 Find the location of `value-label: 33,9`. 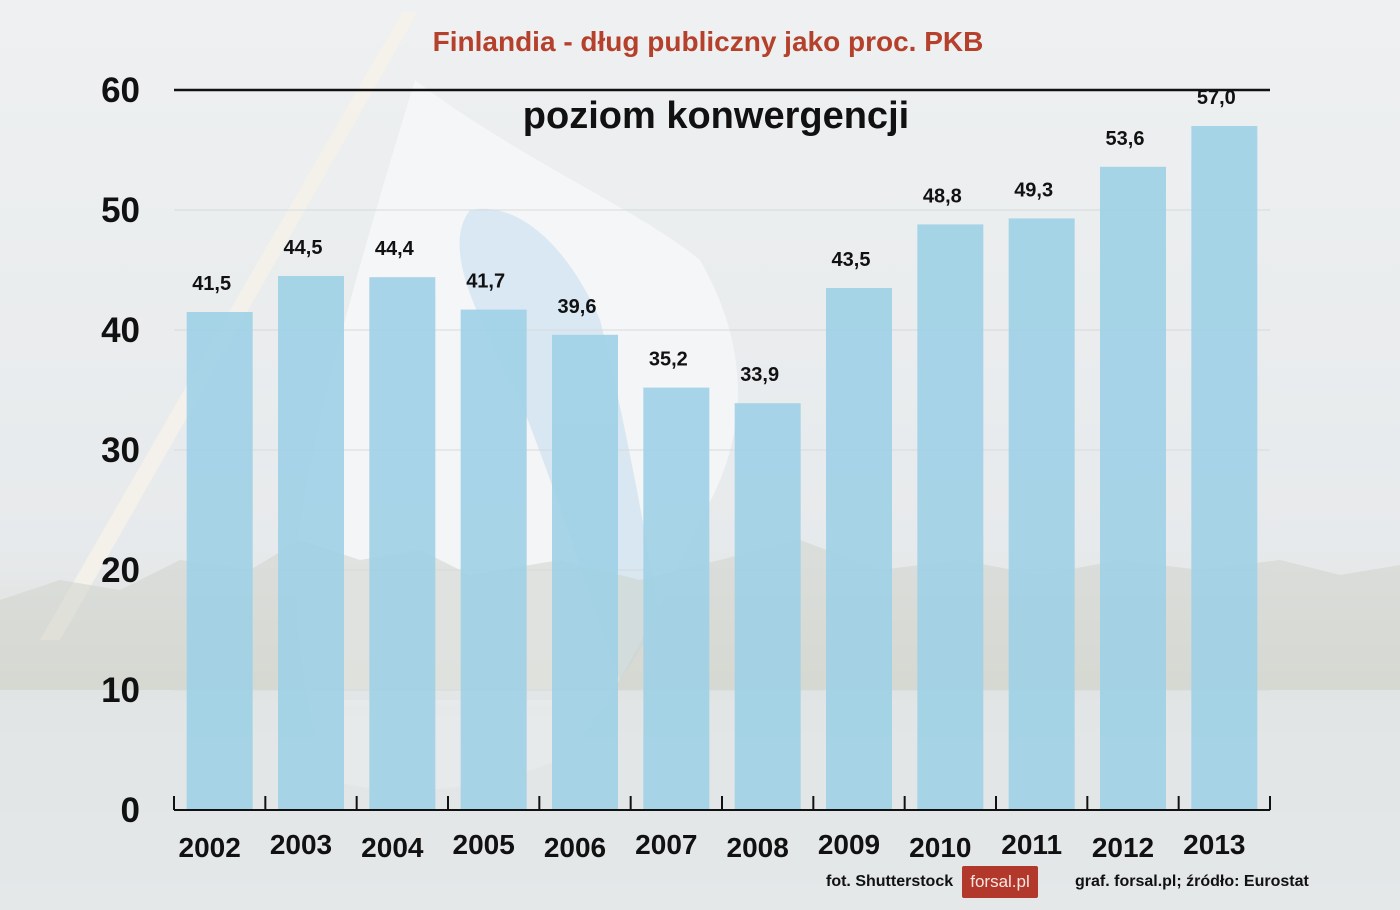

value-label: 33,9 is located at coordinates (759, 375).